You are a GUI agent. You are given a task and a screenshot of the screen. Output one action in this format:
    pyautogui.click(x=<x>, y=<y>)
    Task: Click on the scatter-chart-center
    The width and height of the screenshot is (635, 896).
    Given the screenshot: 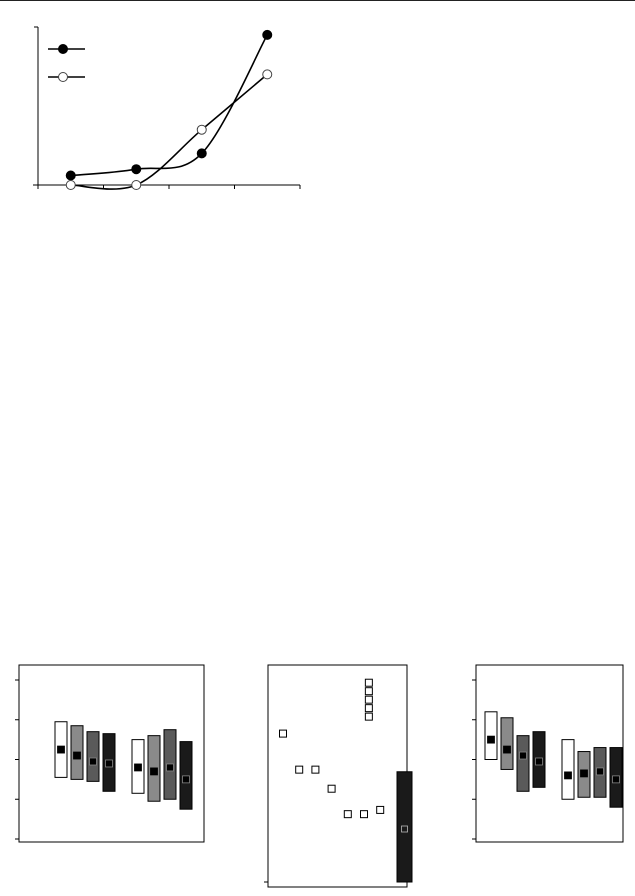 What is the action you would take?
    pyautogui.click(x=338, y=776)
    